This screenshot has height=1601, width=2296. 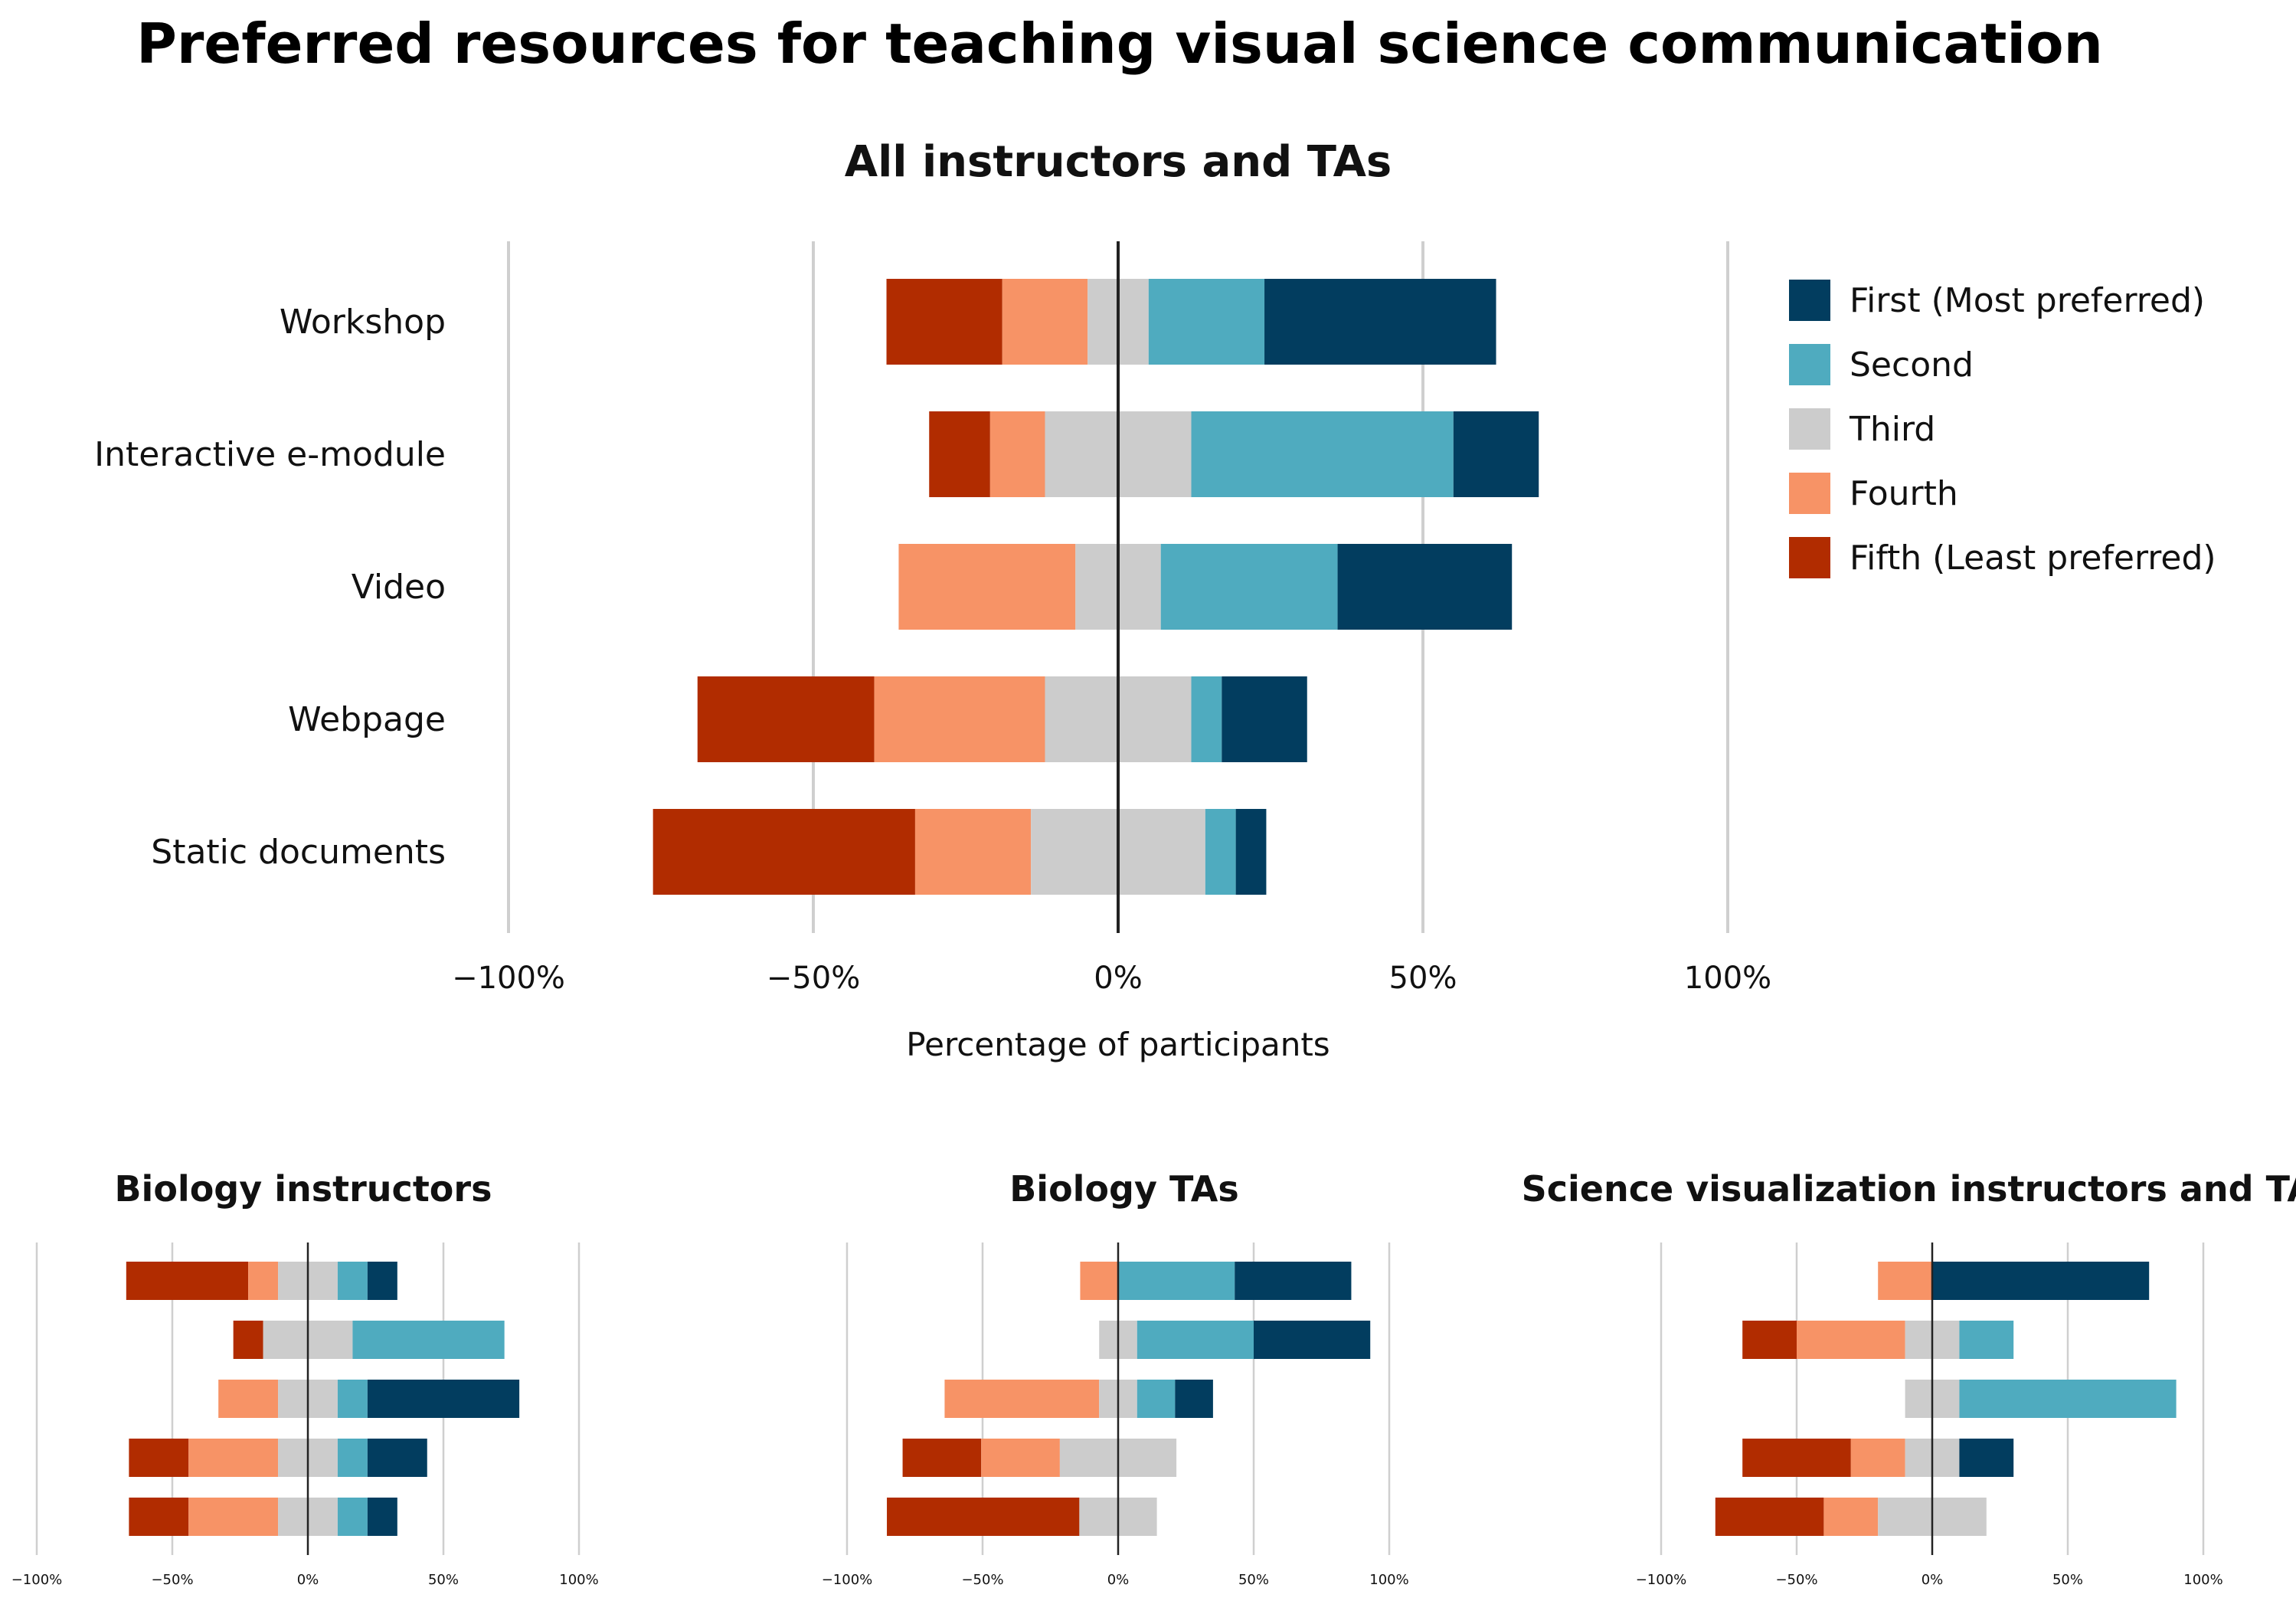 I want to click on legend-swatch-fourth, so click(x=1809, y=493).